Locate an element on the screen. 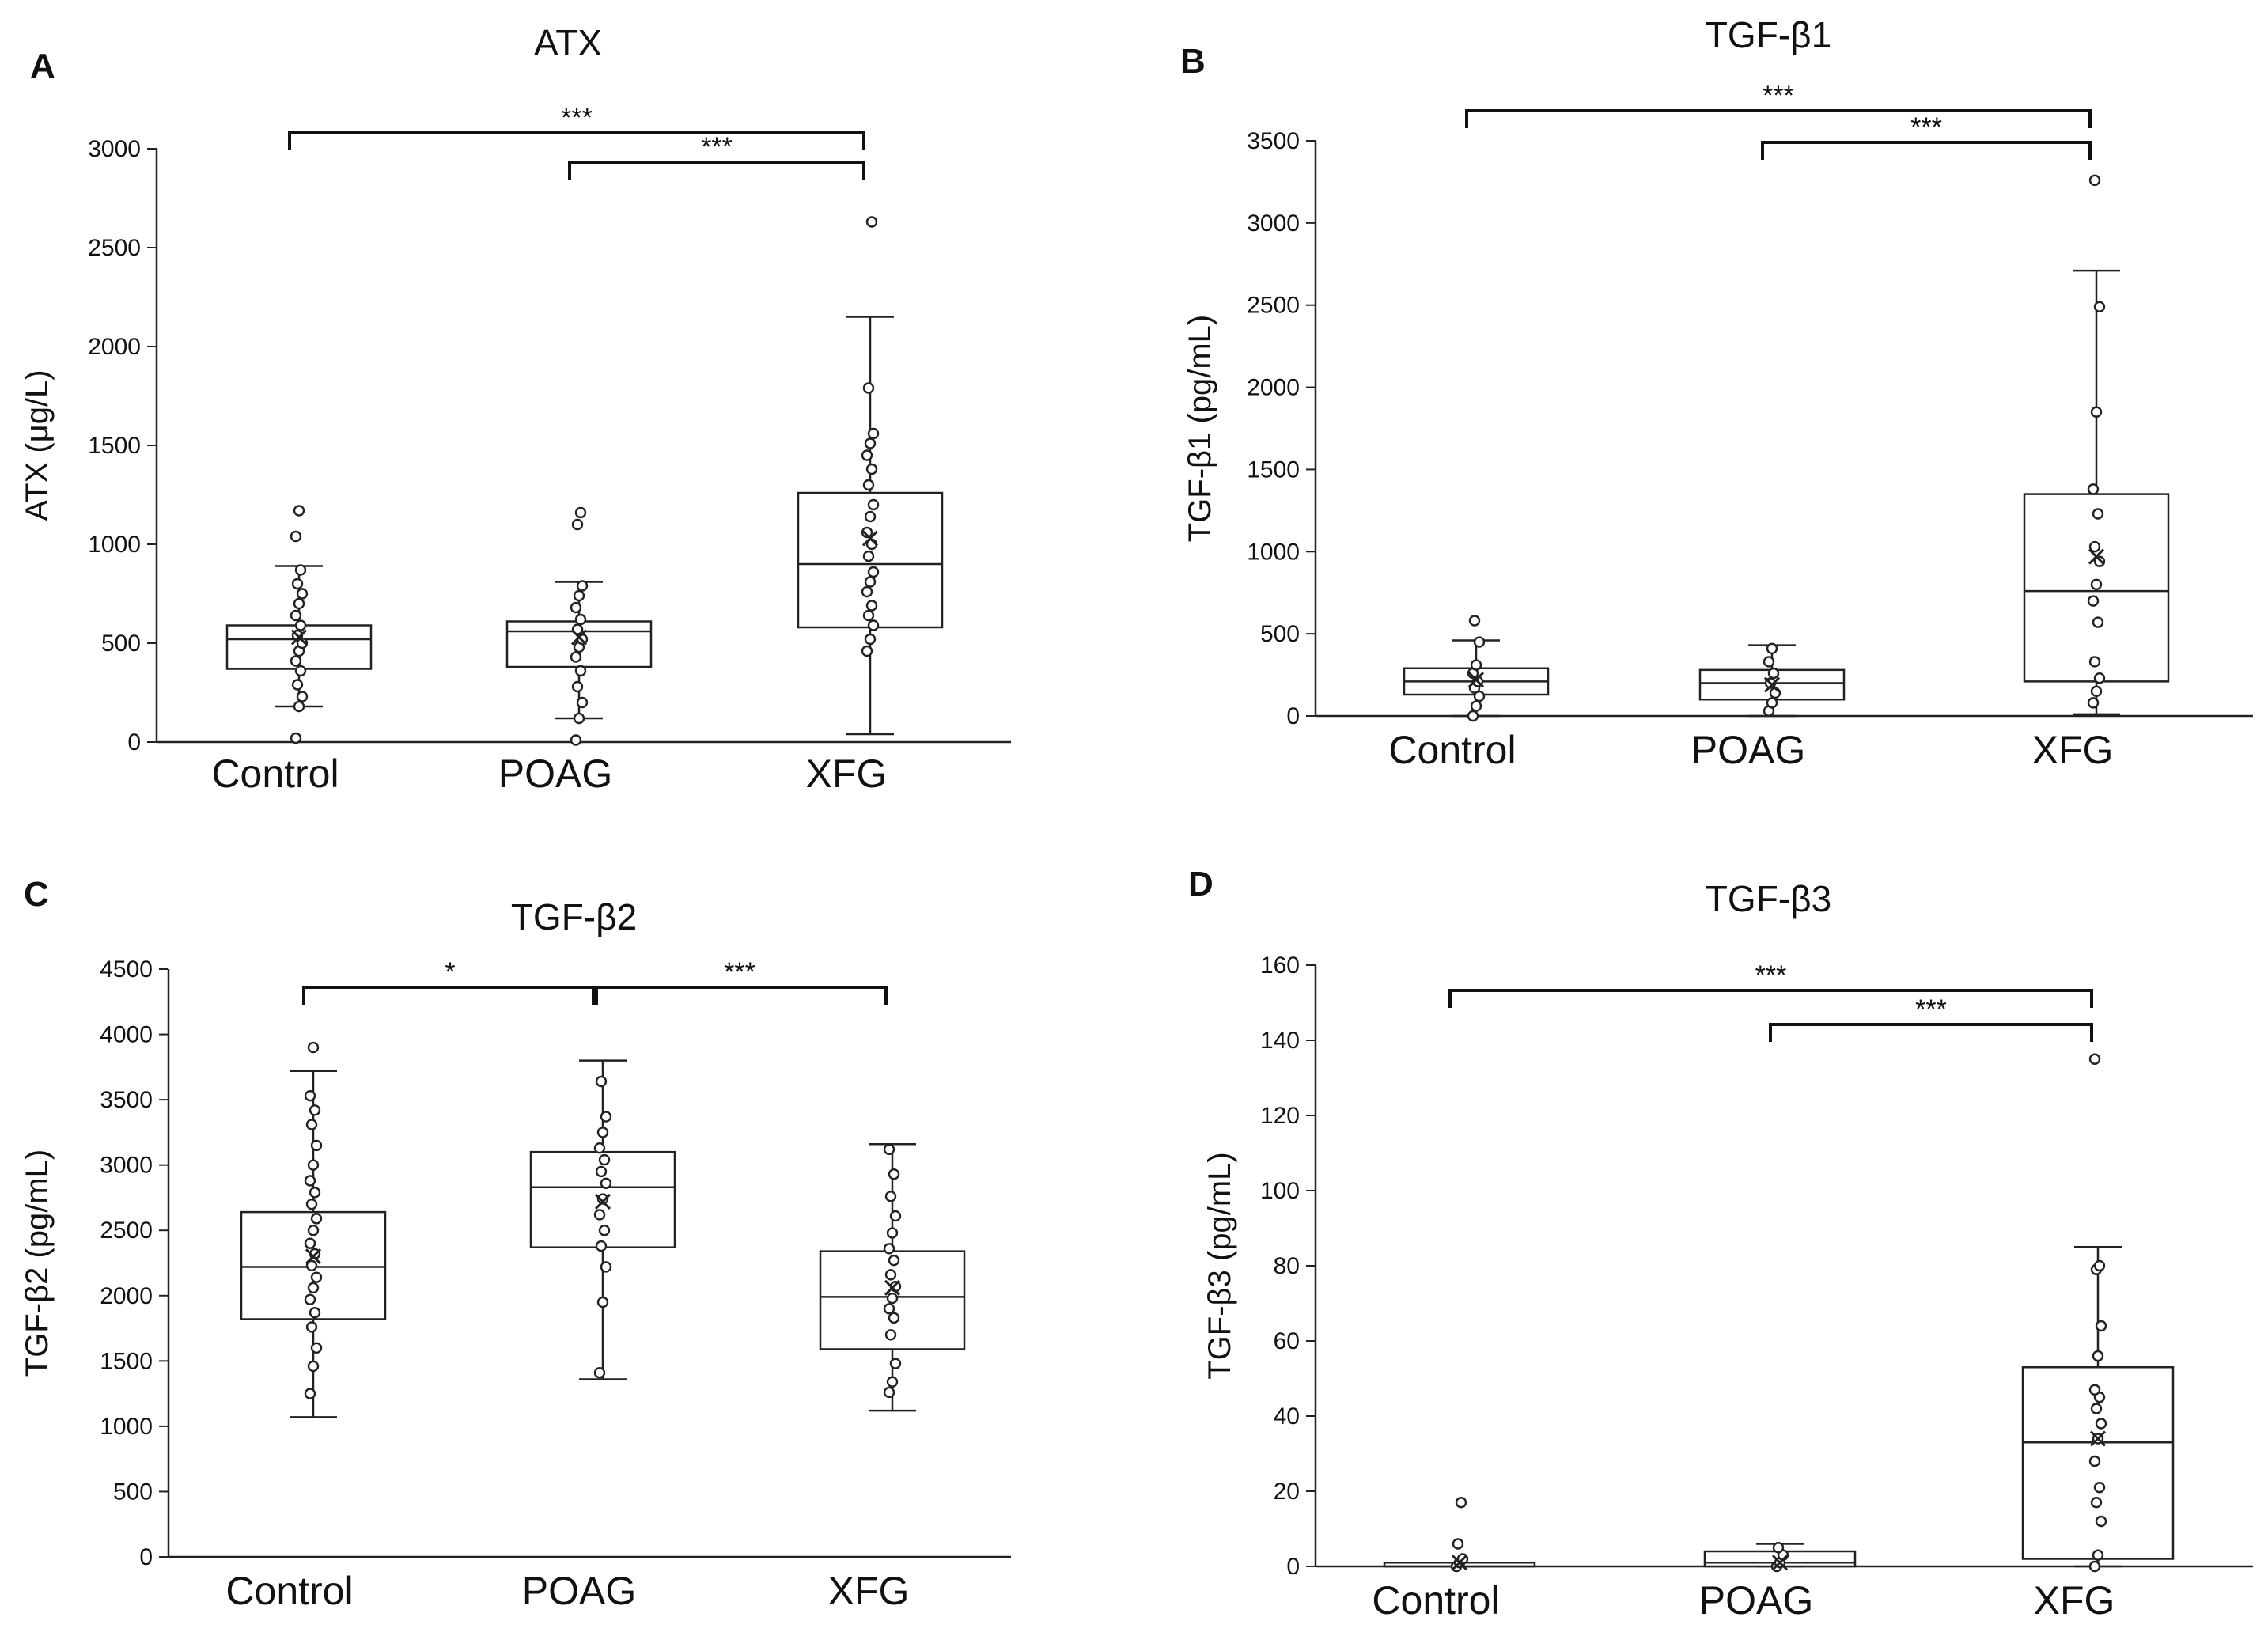 Image resolution: width=2268 pixels, height=1636 pixels. y-tick-label: 4500 is located at coordinates (126, 970).